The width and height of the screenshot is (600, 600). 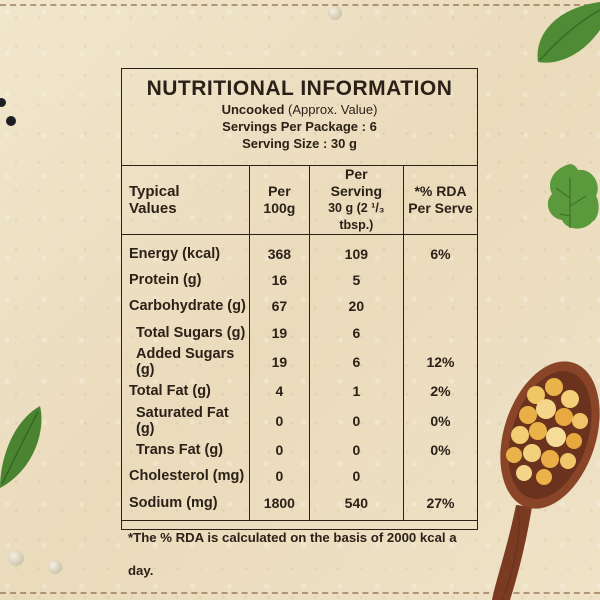 I want to click on header-serving-line1: Per, so click(x=356, y=174).